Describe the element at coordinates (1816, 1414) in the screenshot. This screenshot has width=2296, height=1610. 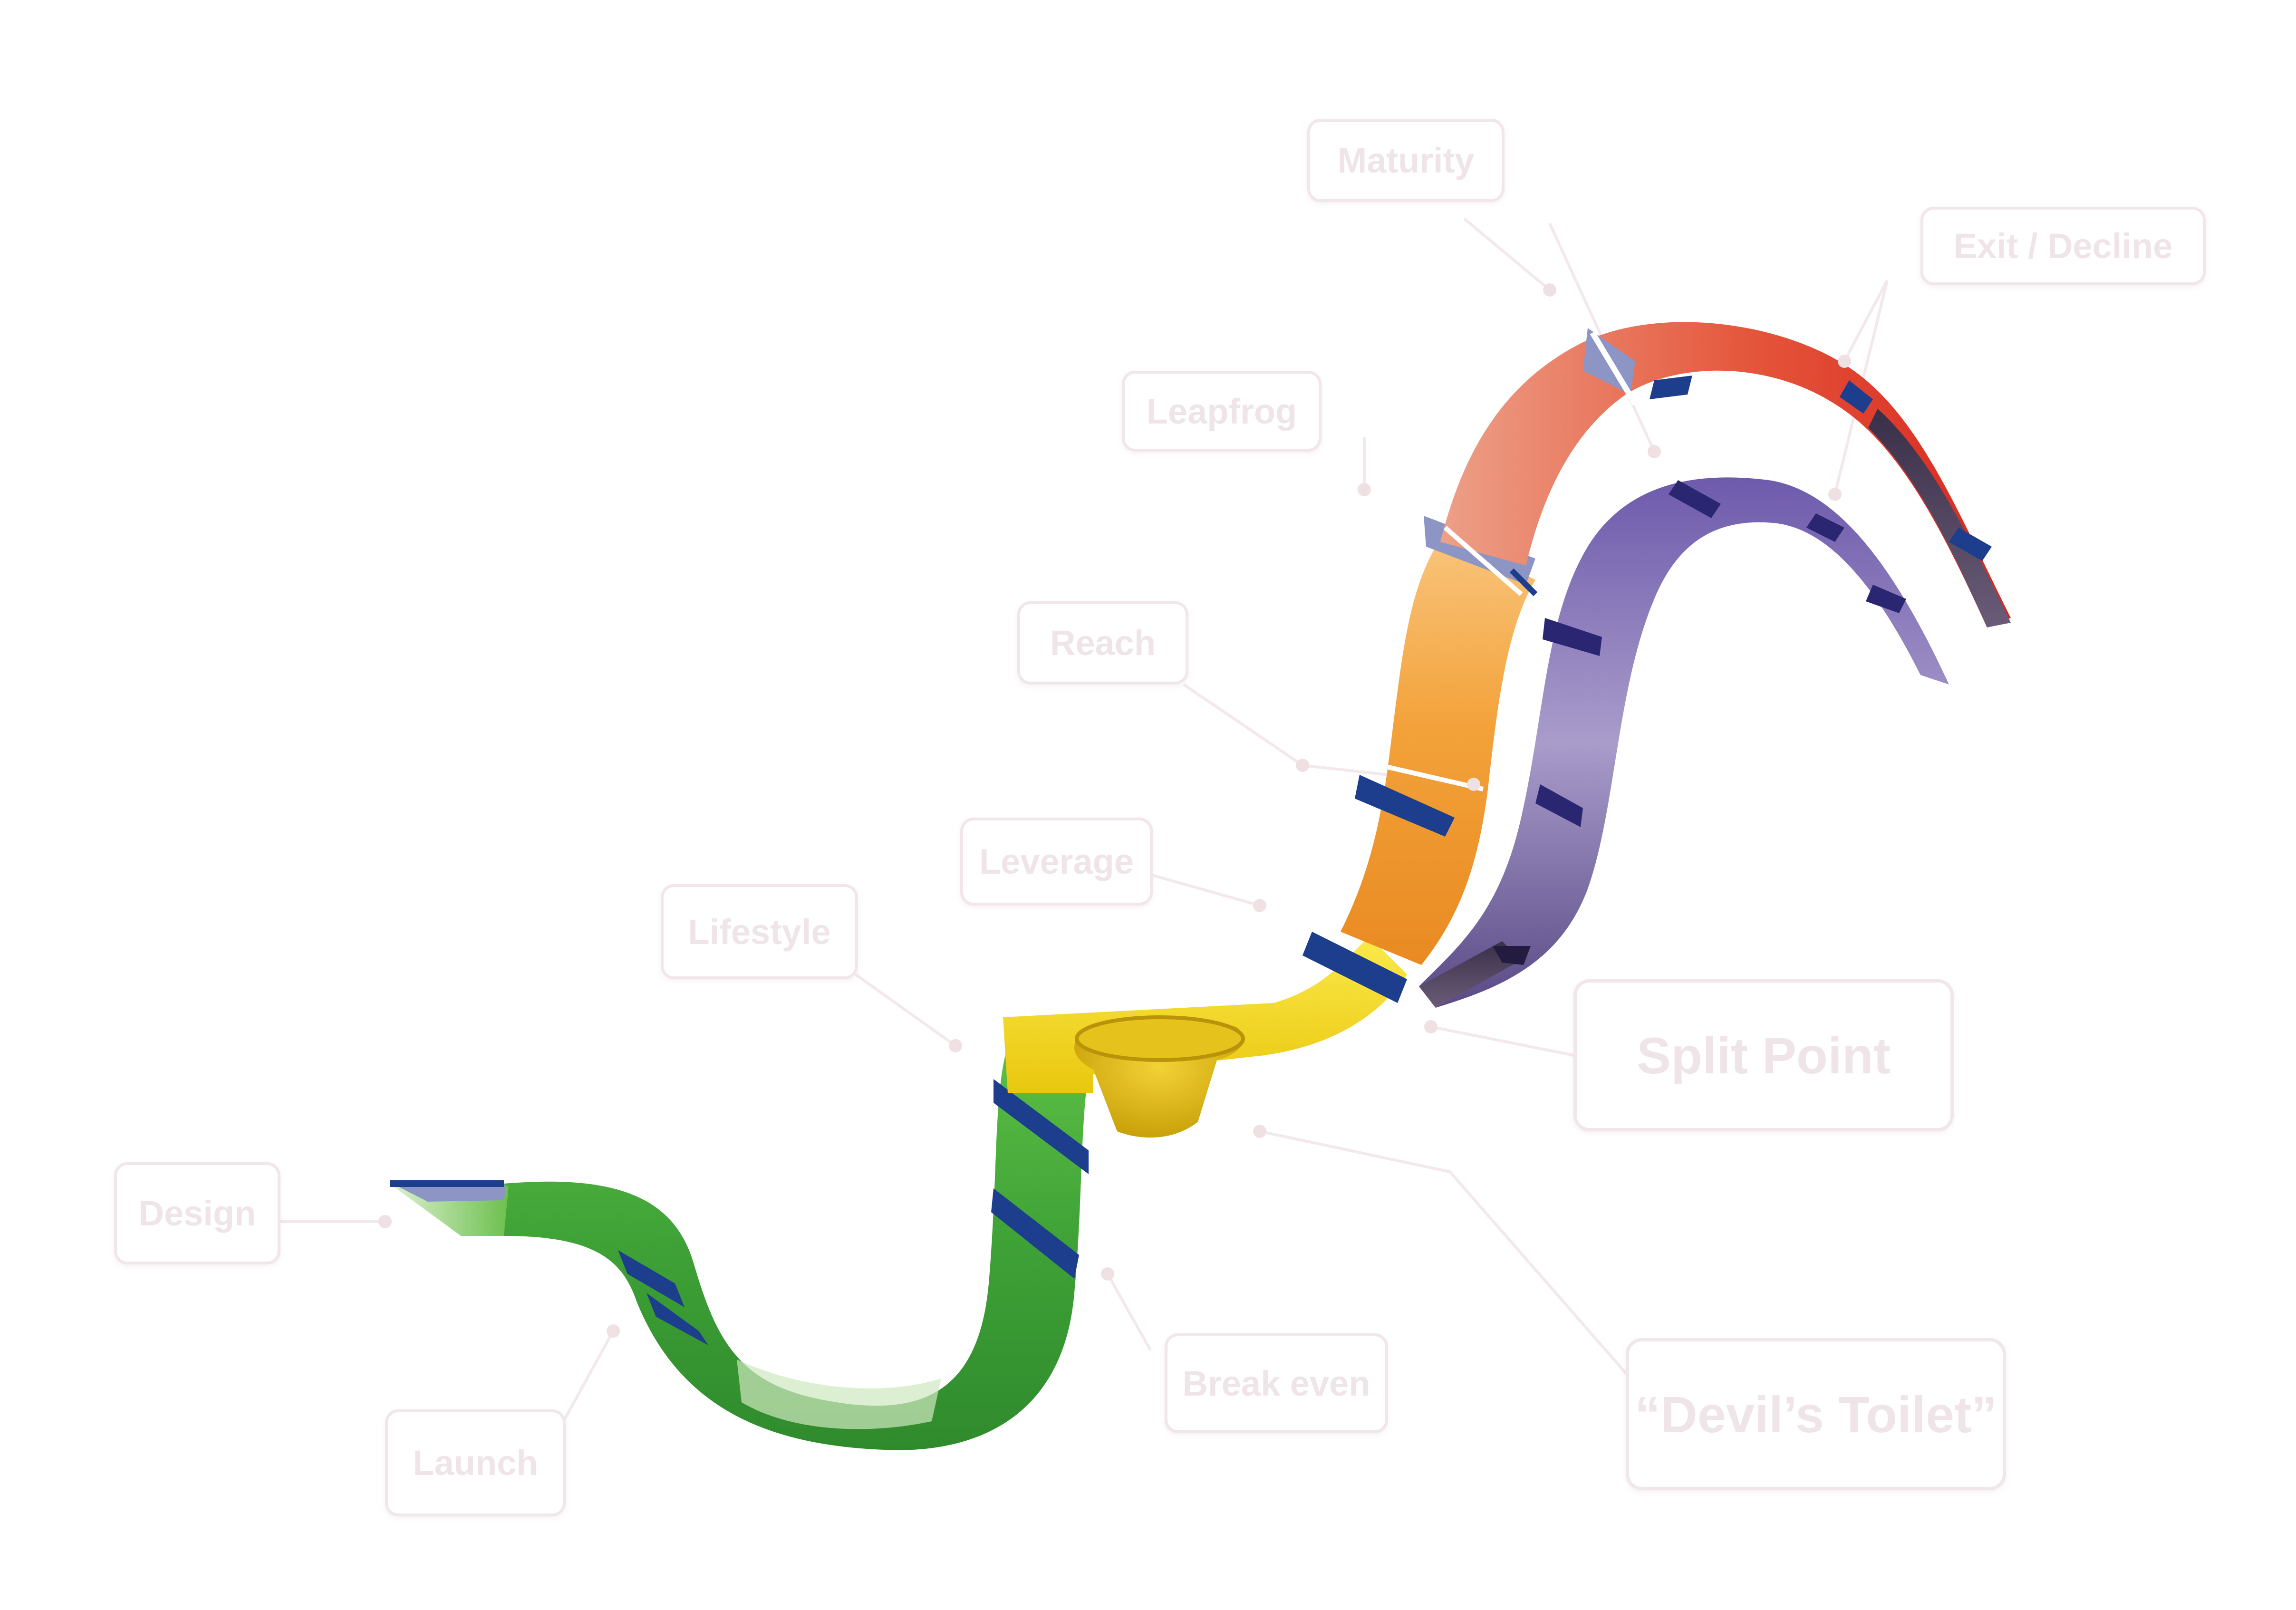
I see `label-devils-toilet: “Devil’s Toilet”` at that location.